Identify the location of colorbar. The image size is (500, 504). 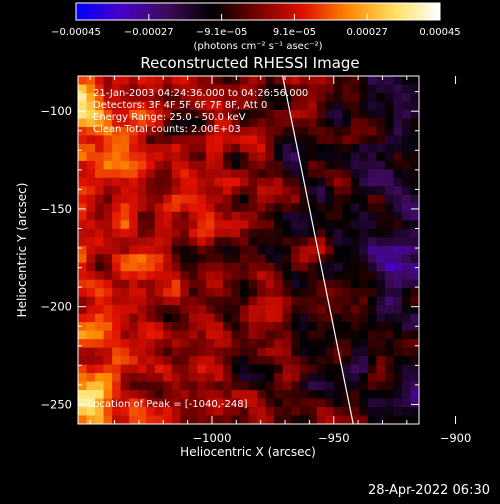
(258, 11).